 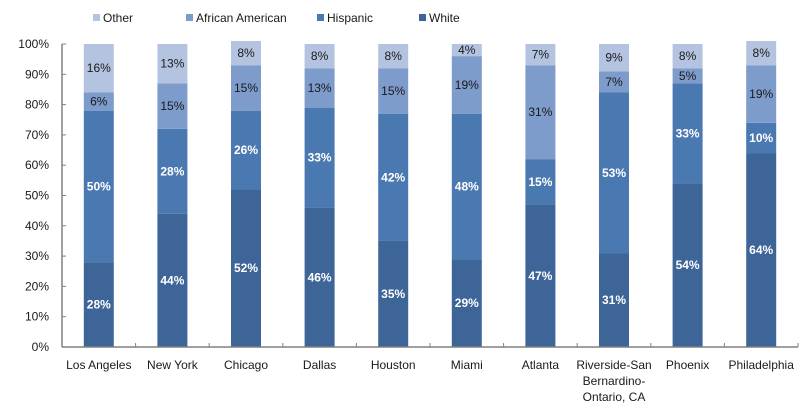 What do you see at coordinates (241, 18) in the screenshot?
I see `legend-label-african-american: African American` at bounding box center [241, 18].